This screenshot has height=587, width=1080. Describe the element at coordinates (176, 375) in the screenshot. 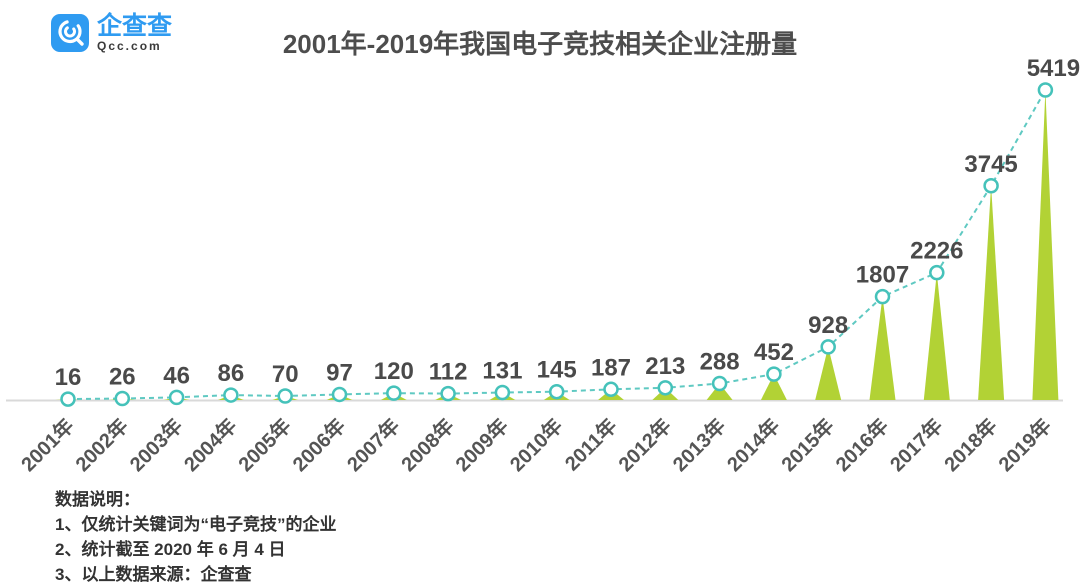

I see `value-label-2003年: 46` at that location.